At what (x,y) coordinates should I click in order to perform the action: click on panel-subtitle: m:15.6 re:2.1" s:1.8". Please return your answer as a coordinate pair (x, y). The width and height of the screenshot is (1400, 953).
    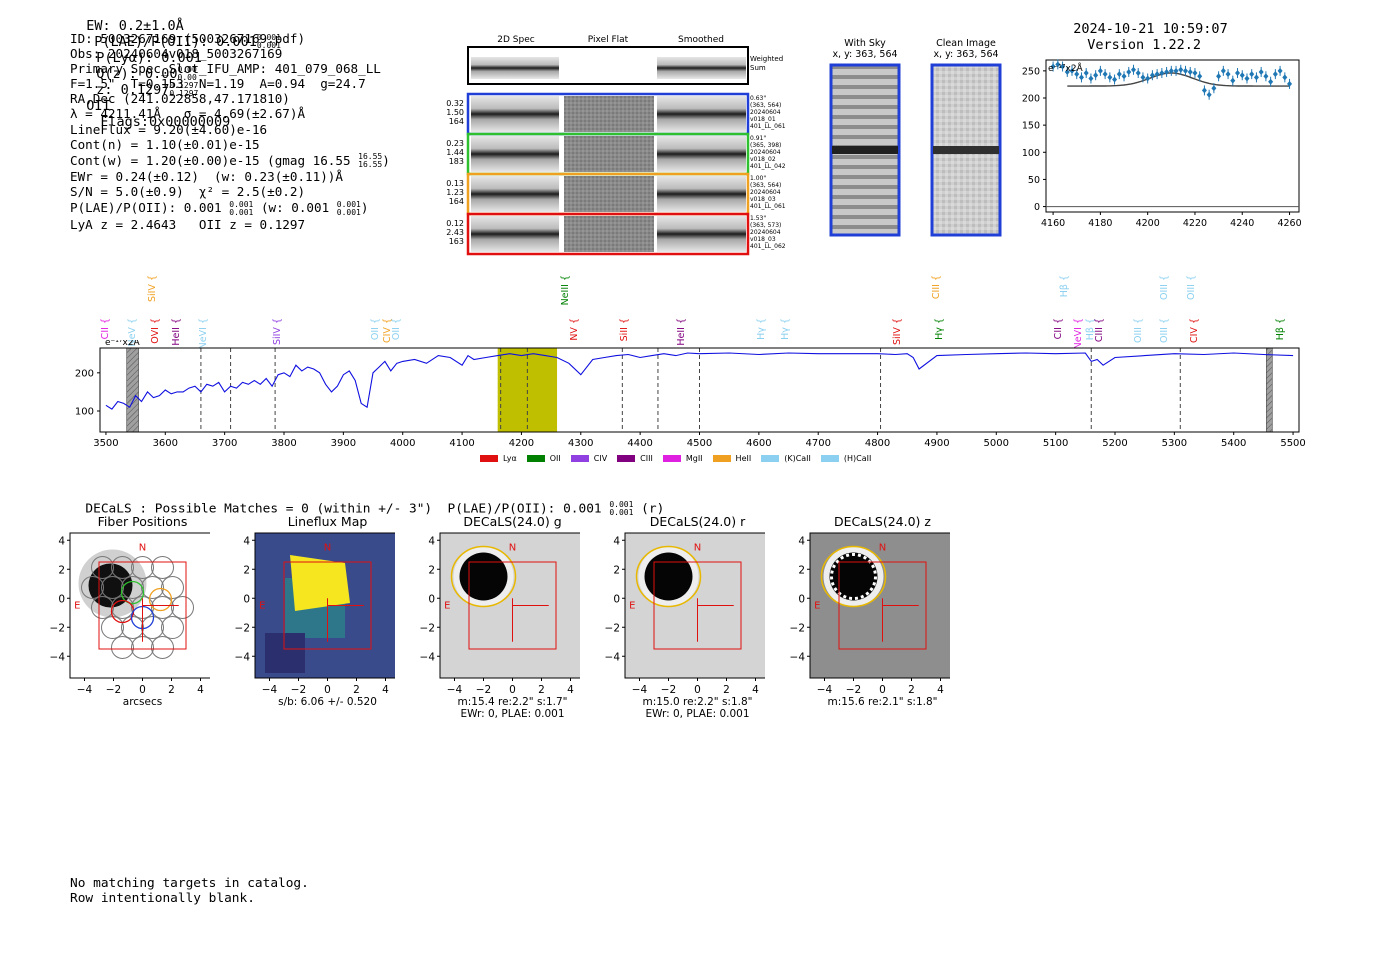
    Looking at the image, I should click on (883, 702).